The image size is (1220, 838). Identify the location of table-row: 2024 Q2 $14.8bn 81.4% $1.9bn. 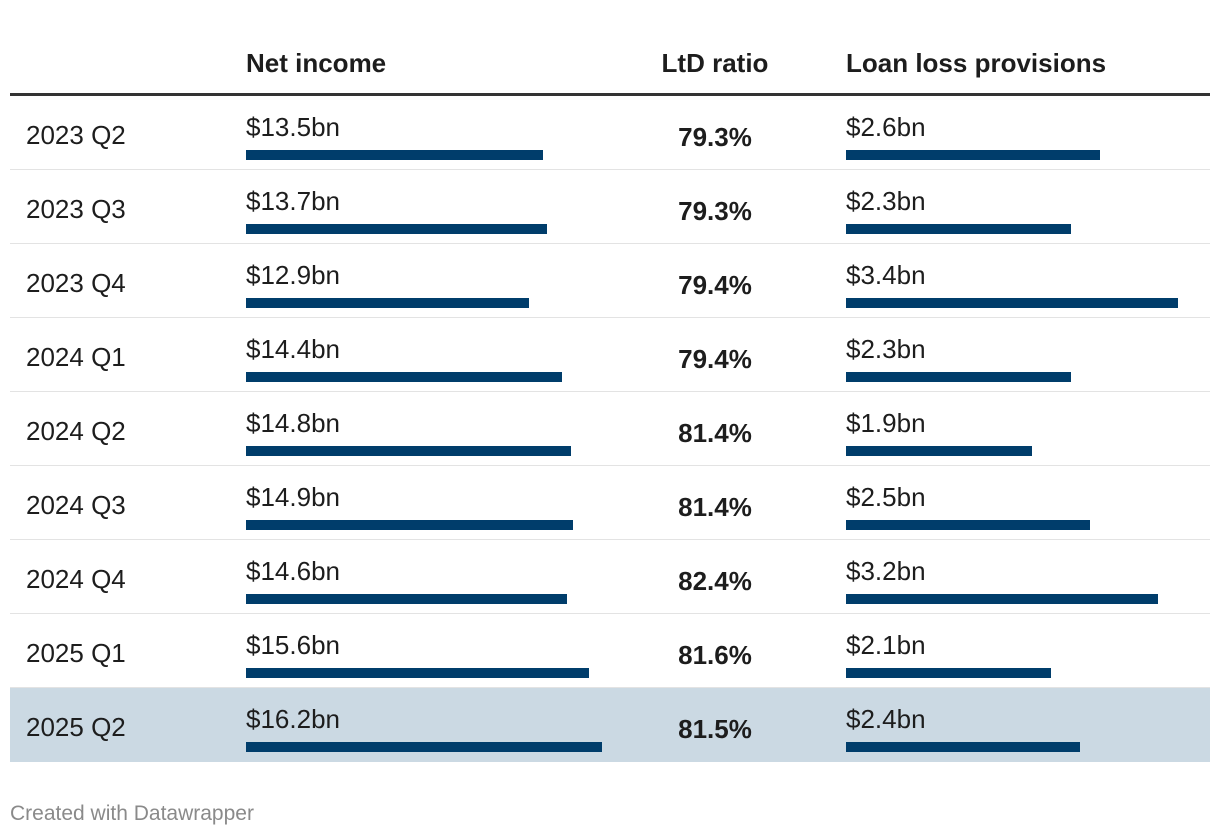
(610, 429).